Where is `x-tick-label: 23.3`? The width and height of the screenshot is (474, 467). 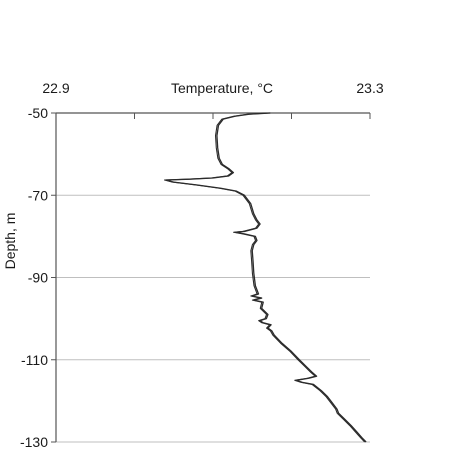 x-tick-label: 23.3 is located at coordinates (369, 88).